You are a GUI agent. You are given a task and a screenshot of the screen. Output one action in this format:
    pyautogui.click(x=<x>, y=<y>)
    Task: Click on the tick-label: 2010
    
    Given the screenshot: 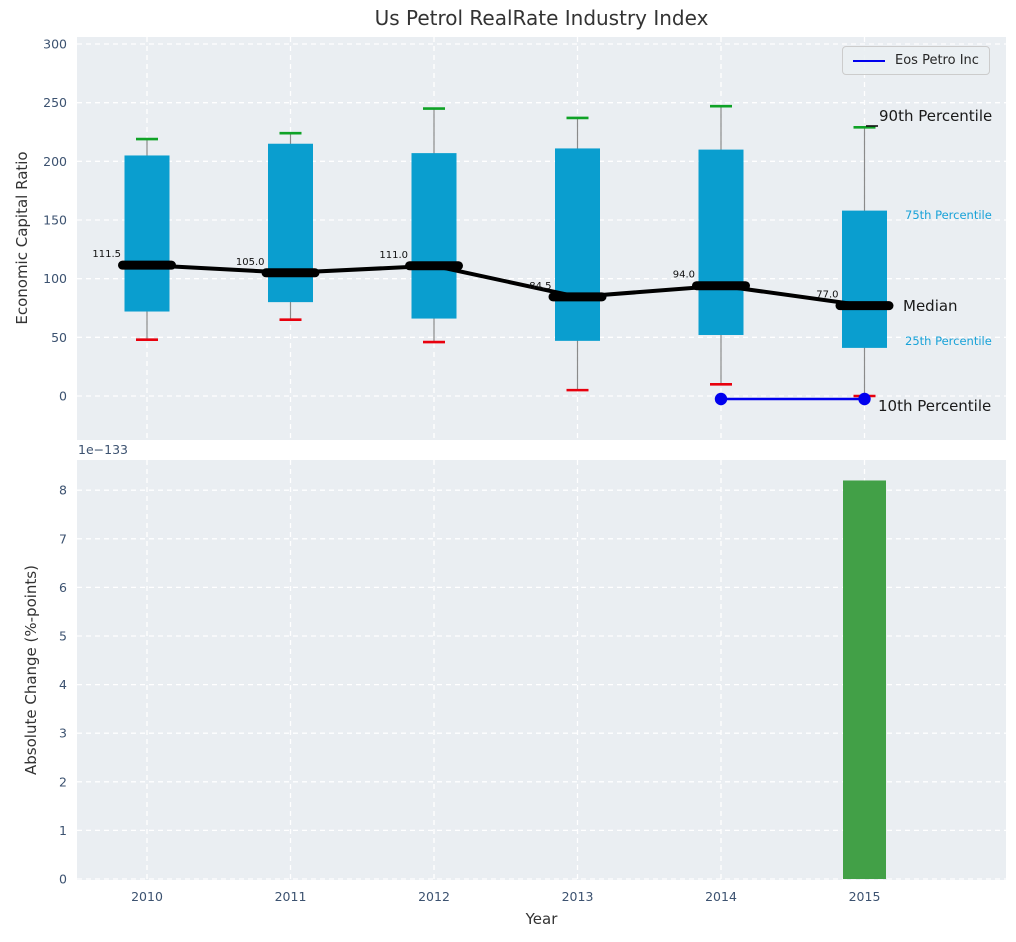 What is the action you would take?
    pyautogui.click(x=147, y=896)
    